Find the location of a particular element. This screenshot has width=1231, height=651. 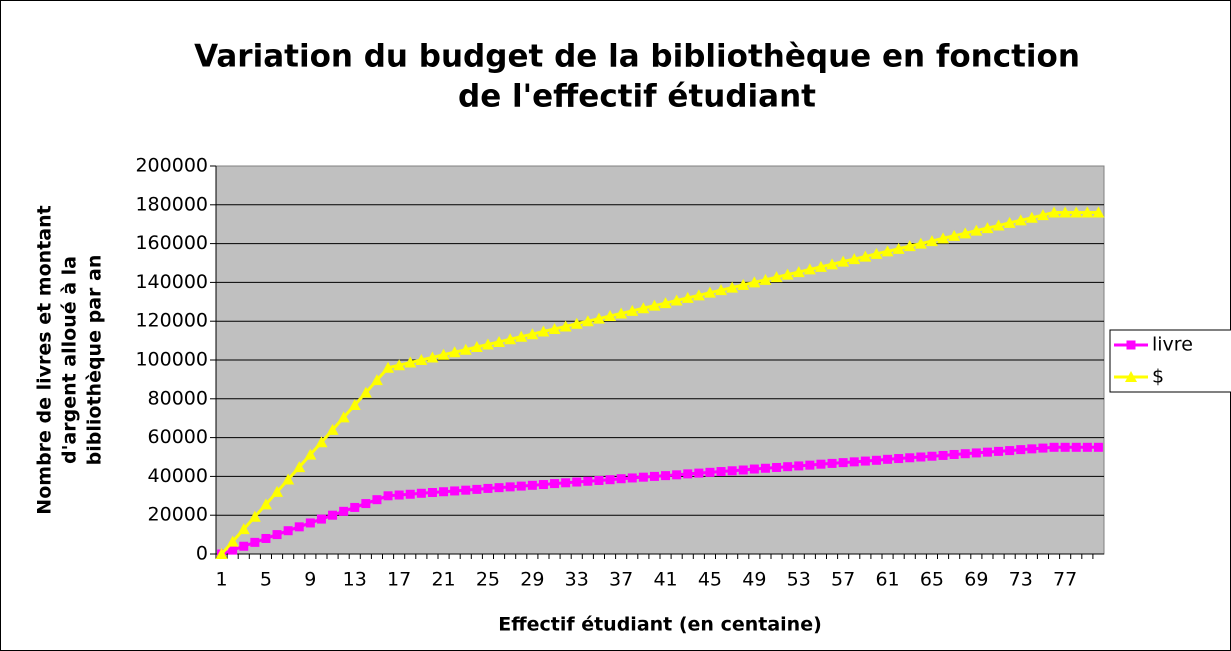

legend-marker is located at coordinates (1131, 345).